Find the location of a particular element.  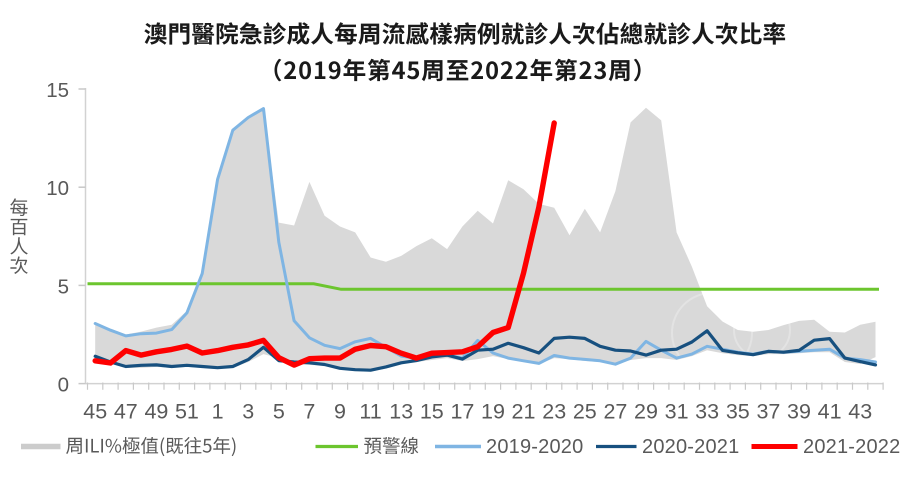

svg-text: 27 is located at coordinates (615, 412).